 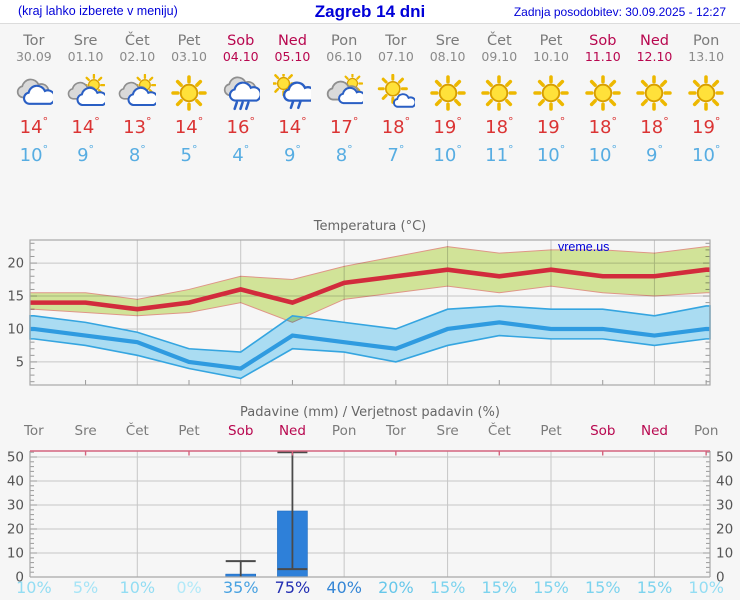 I want to click on precip-day-label: Sre, so click(x=85, y=431).